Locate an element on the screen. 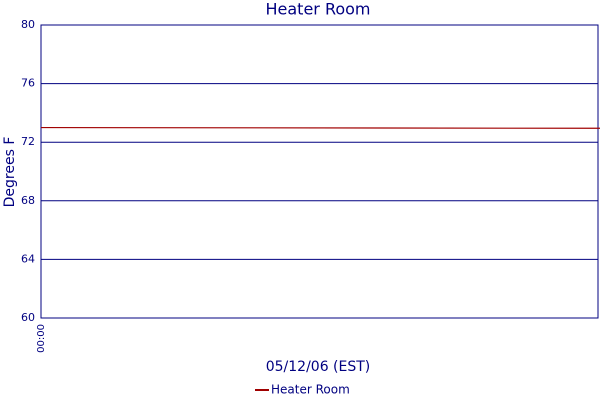 The image size is (600, 400). x-tick-label: 00:00 is located at coordinates (41, 338).